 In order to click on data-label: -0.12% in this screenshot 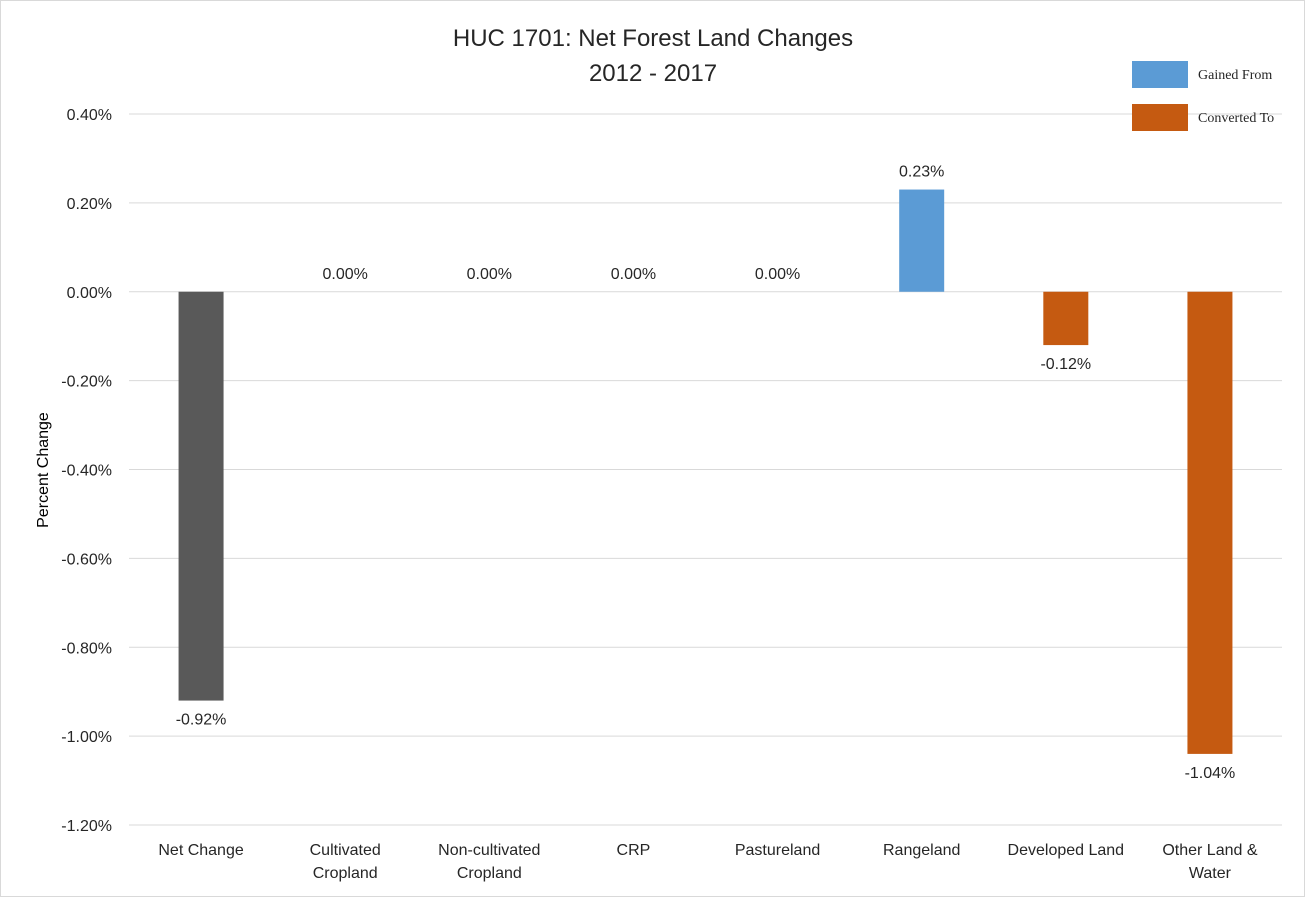, I will do `click(1065, 364)`.